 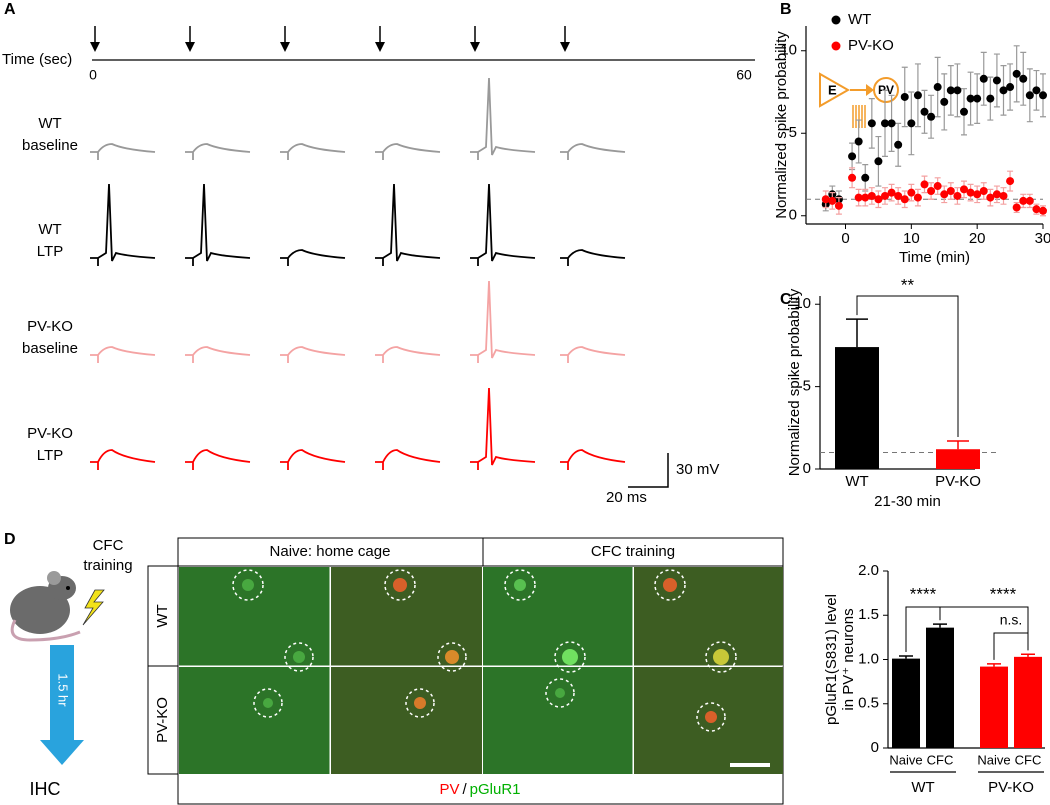 What do you see at coordinates (870, 90) in the screenshot?
I see `inset-arrow-head` at bounding box center [870, 90].